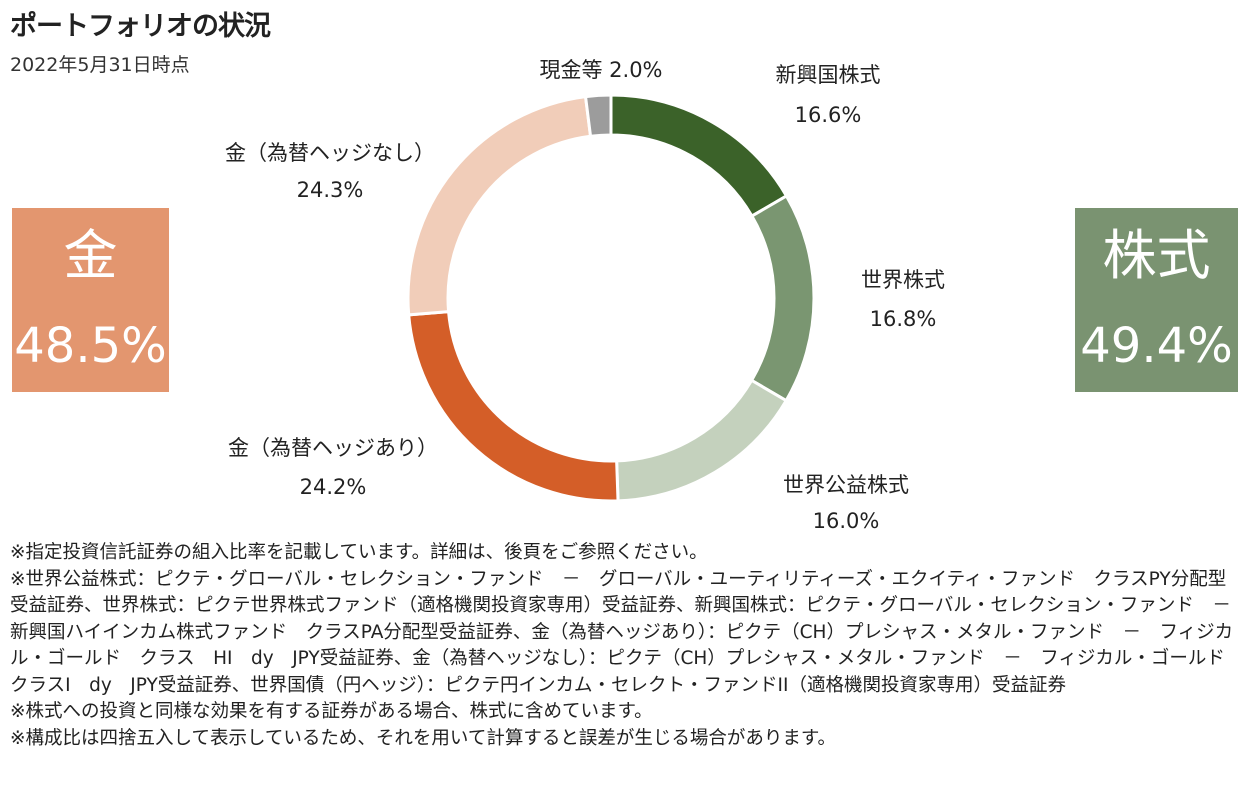  I want to click on footnote: ※株式への投資と同様な効果を有する証券がある場合、株式に含めています。, so click(331, 711).